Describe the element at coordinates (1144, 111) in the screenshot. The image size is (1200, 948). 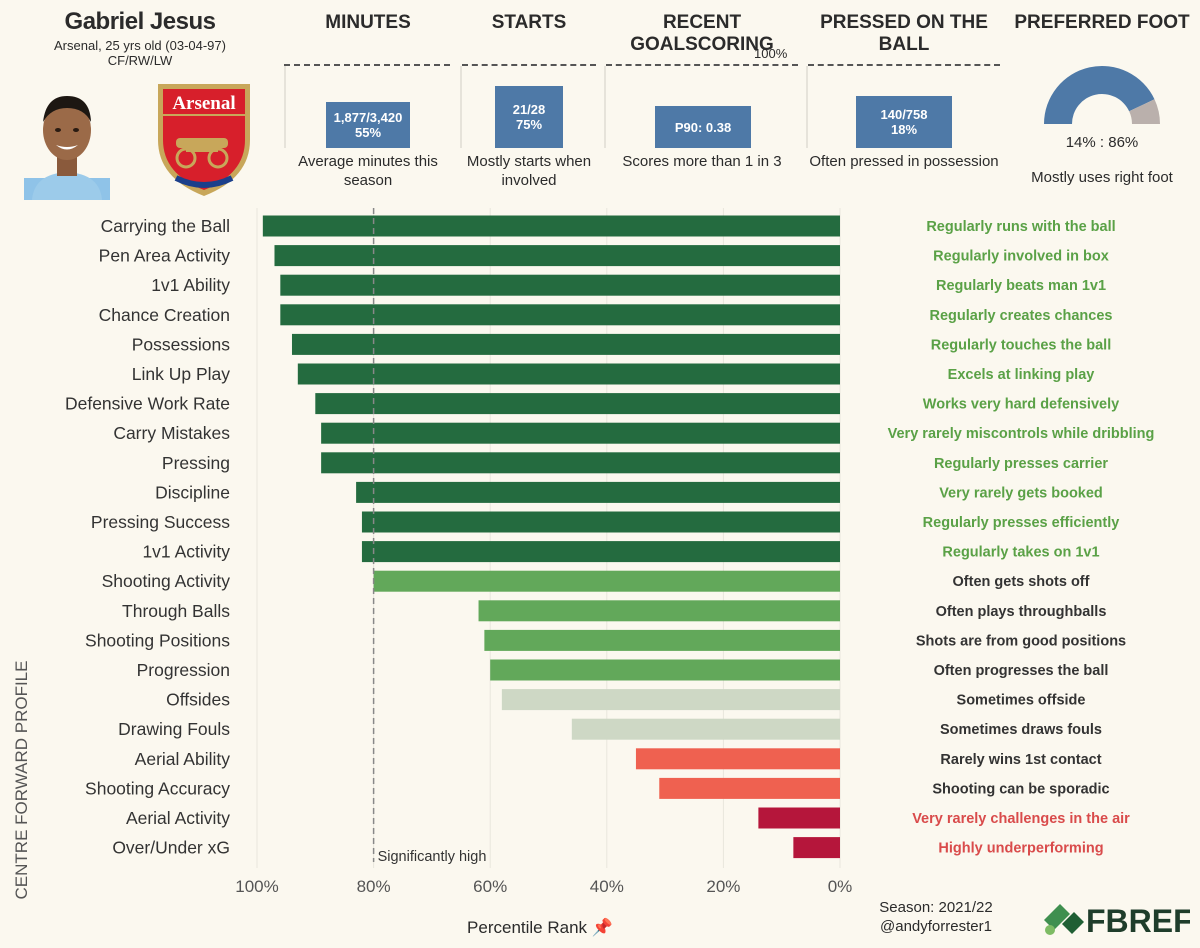
I see `foot-left-arc` at that location.